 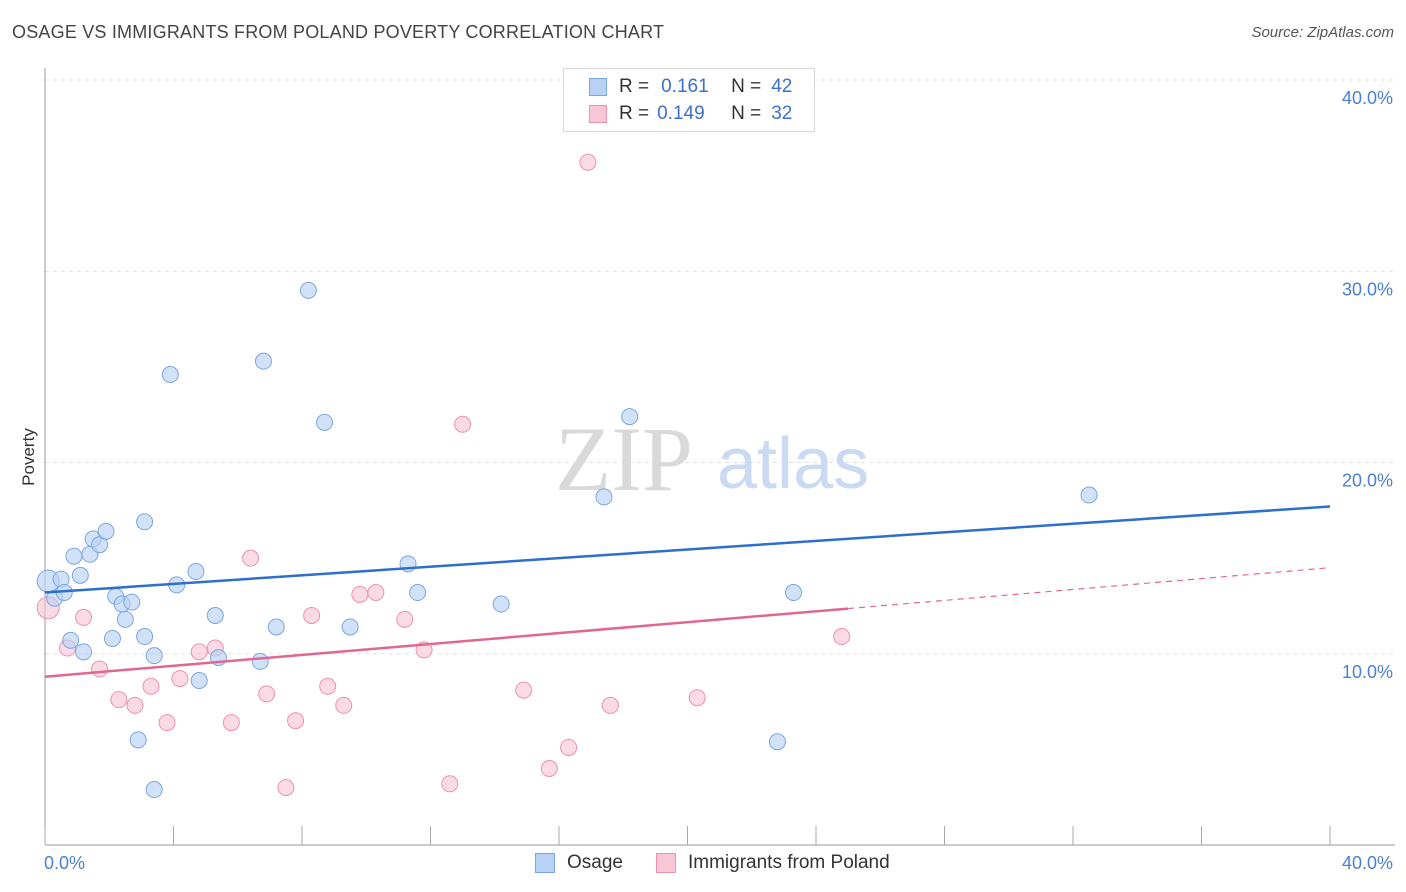 What do you see at coordinates (782, 113) in the screenshot?
I see `n-value: 32` at bounding box center [782, 113].